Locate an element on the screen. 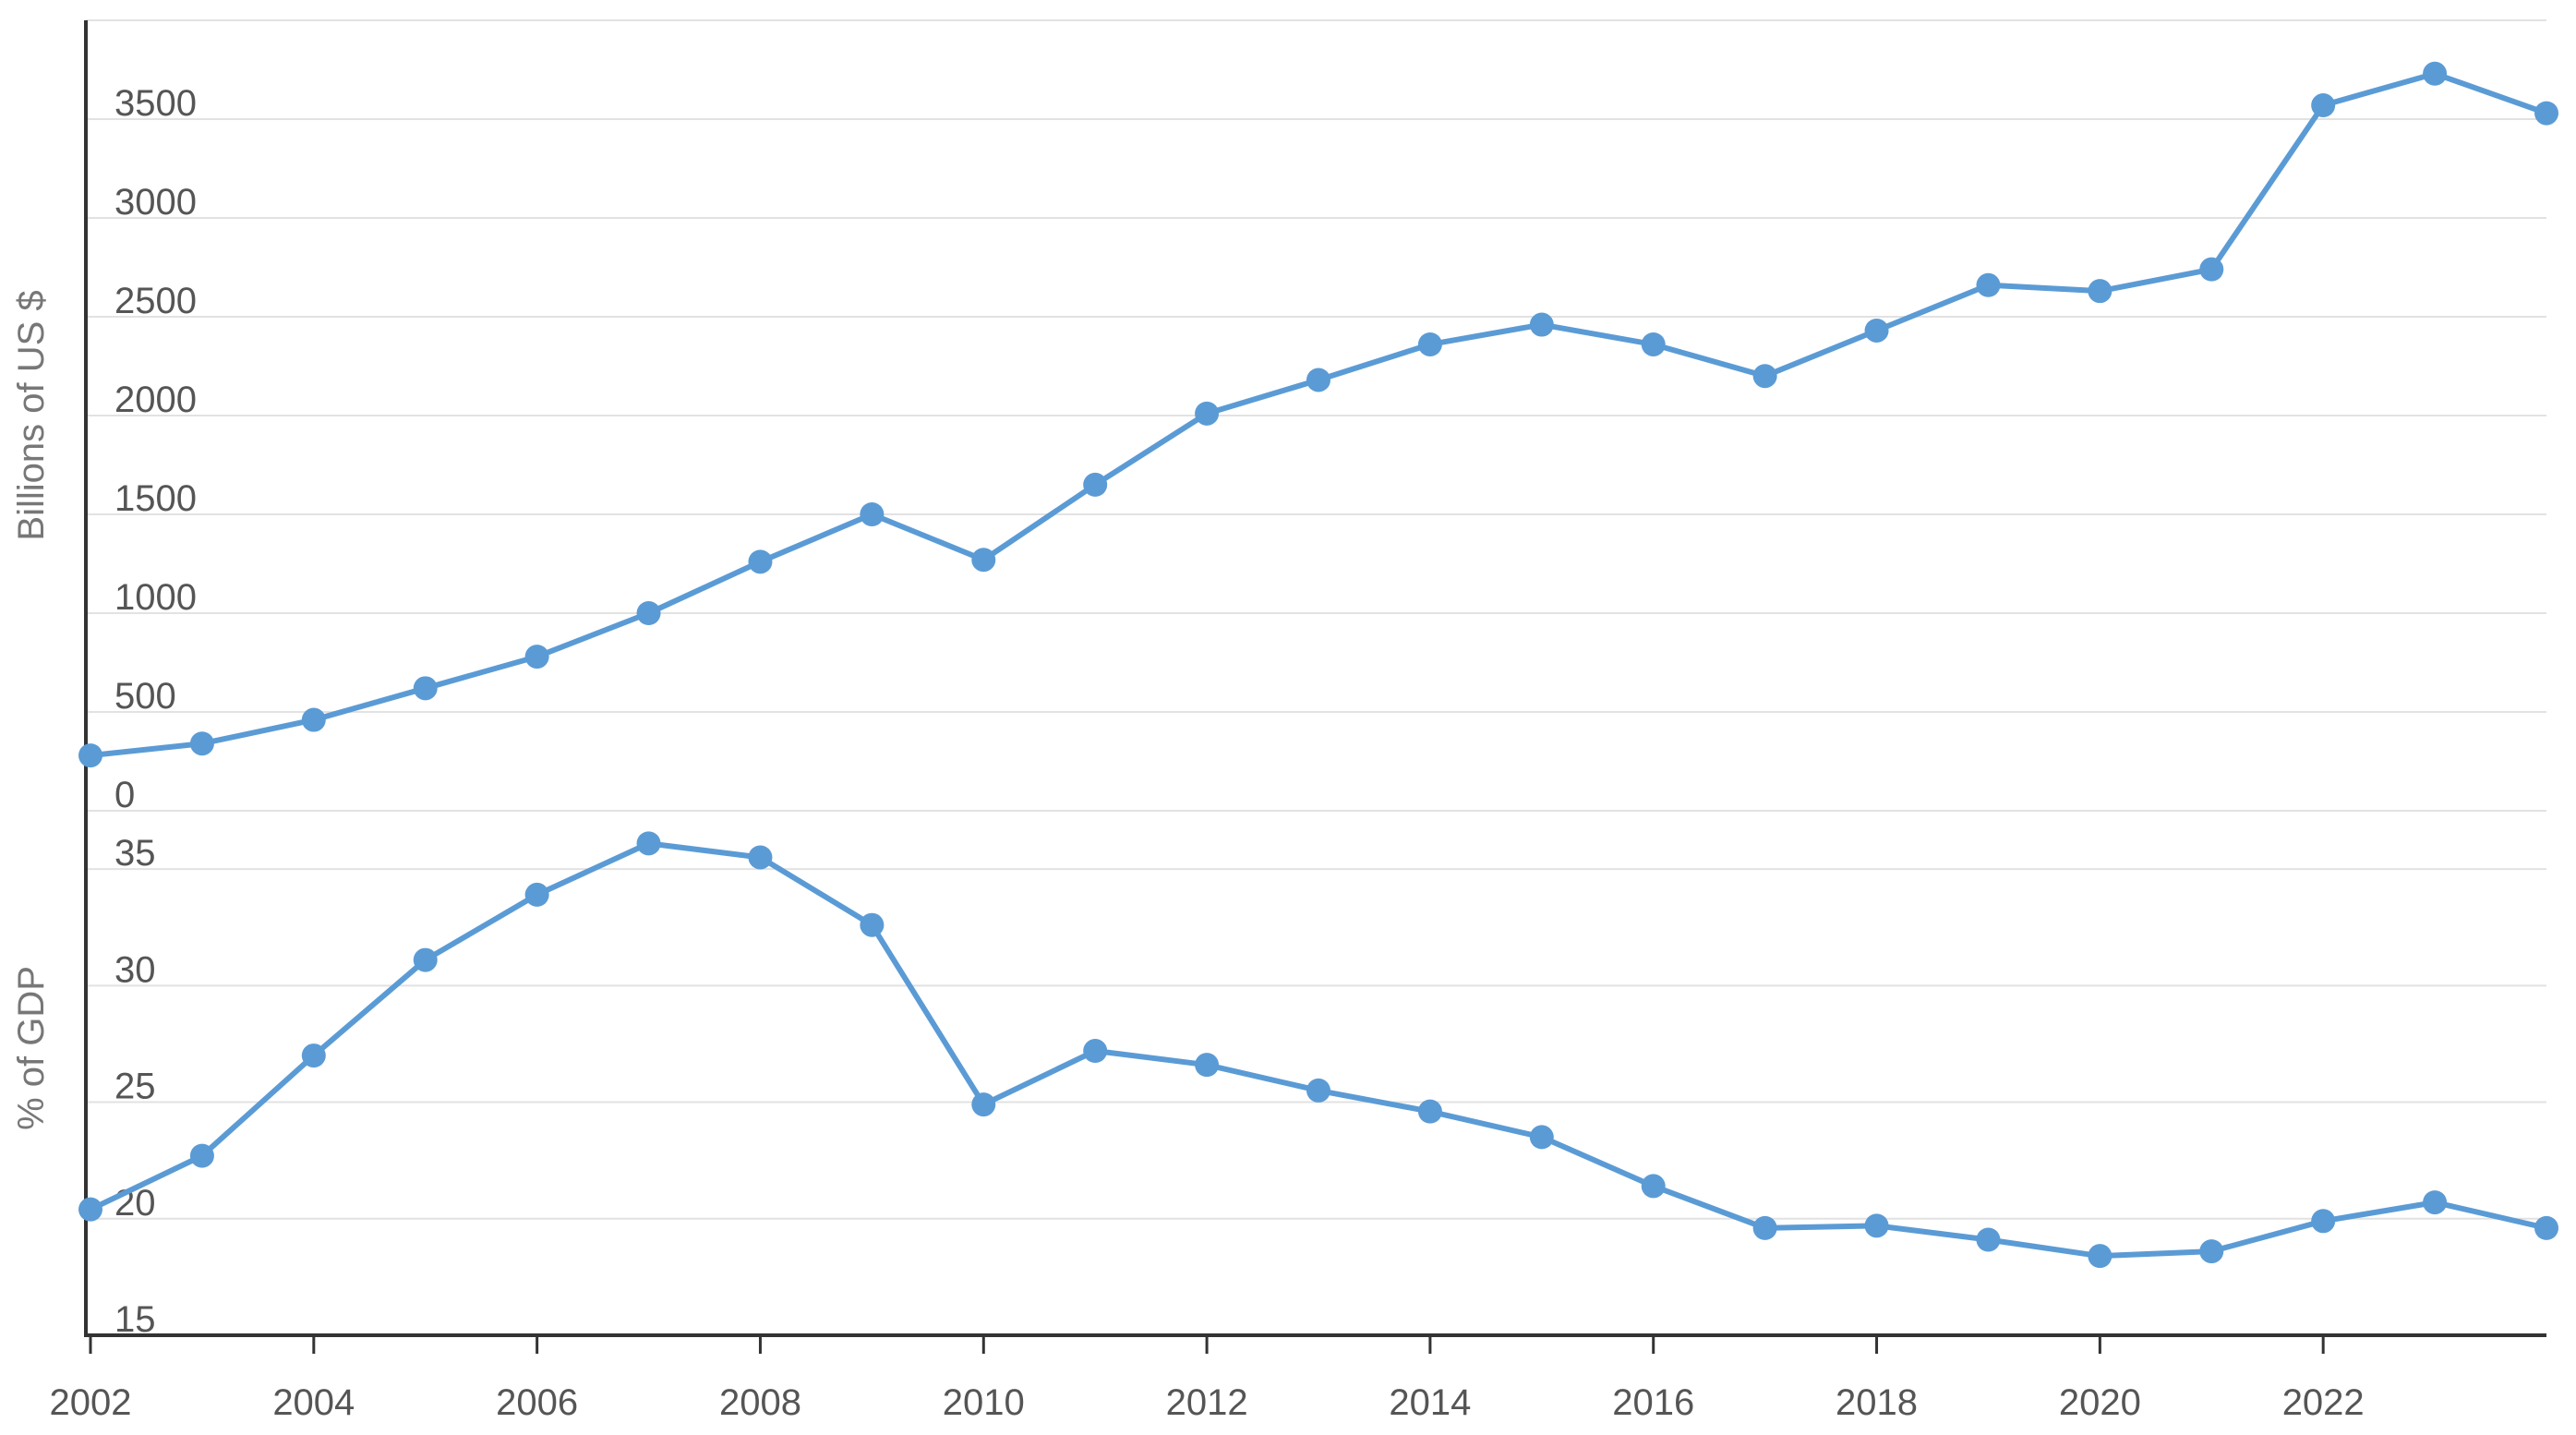  x-tick-label-2016: 2016 is located at coordinates (1653, 1403).